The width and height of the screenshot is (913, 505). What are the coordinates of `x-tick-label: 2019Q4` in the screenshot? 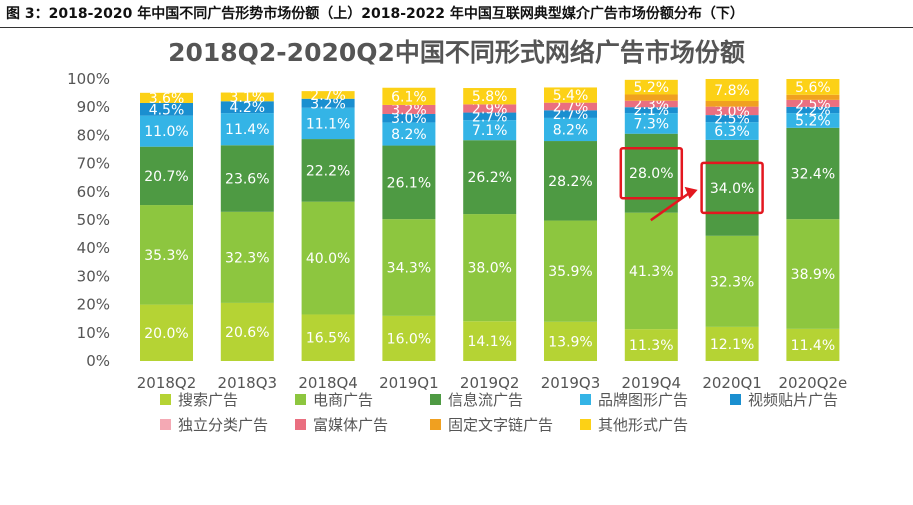 It's located at (652, 383).